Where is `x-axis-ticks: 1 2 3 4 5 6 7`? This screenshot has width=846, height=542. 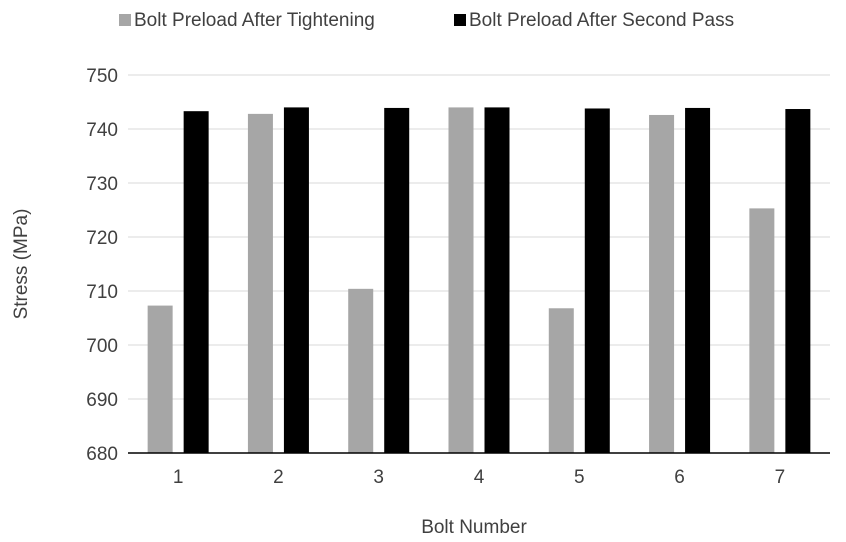 x-axis-ticks: 1 2 3 4 5 6 7 is located at coordinates (479, 477).